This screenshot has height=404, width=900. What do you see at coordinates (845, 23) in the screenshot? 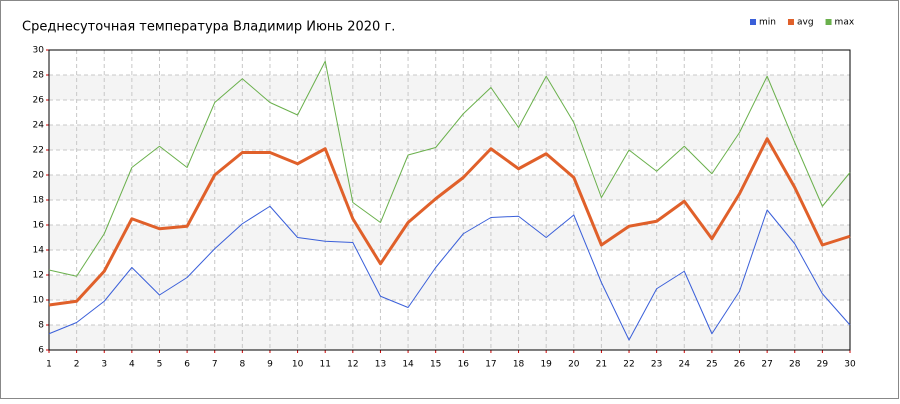
I see `legend-label: max` at bounding box center [845, 23].